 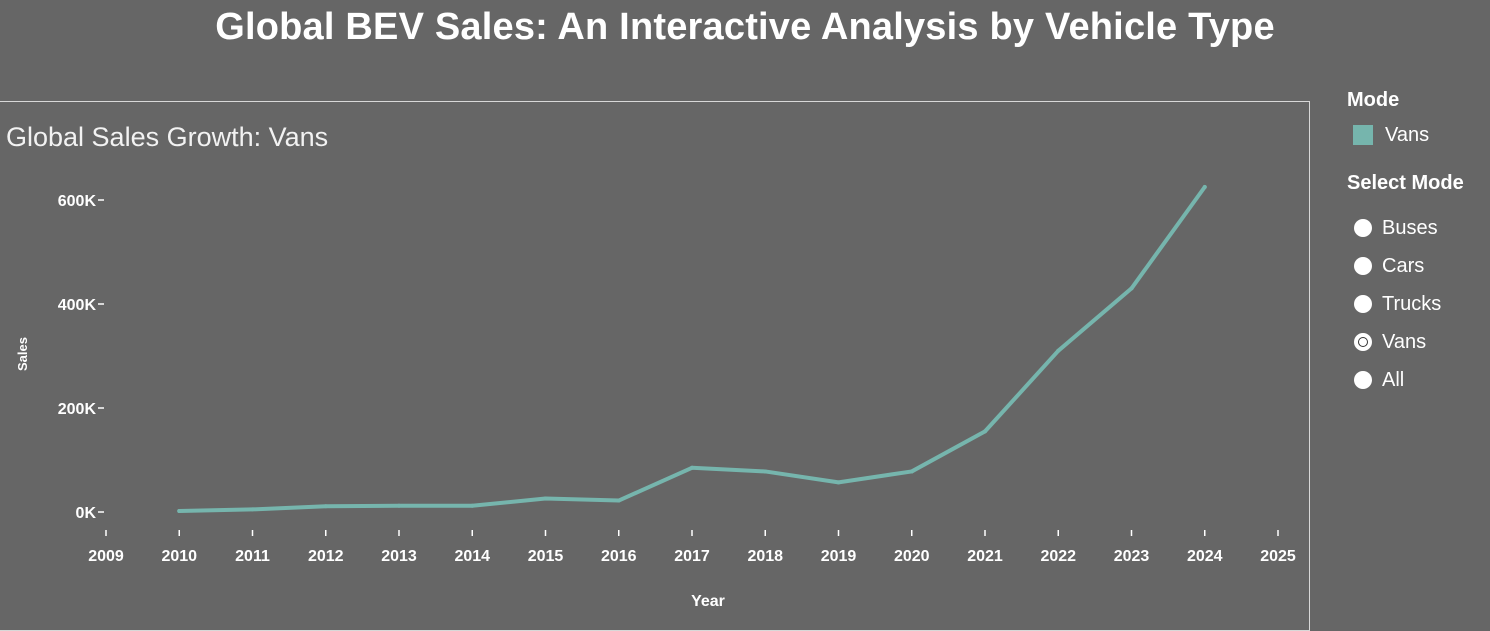 What do you see at coordinates (252, 509) in the screenshot?
I see `data-point-2011` at bounding box center [252, 509].